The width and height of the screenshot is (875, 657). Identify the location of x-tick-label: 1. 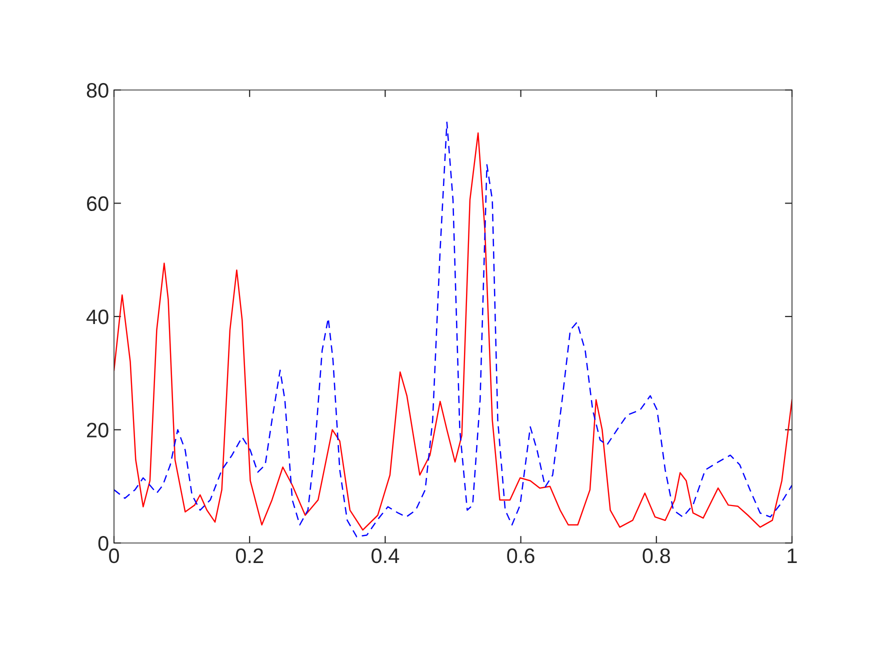
(792, 555).